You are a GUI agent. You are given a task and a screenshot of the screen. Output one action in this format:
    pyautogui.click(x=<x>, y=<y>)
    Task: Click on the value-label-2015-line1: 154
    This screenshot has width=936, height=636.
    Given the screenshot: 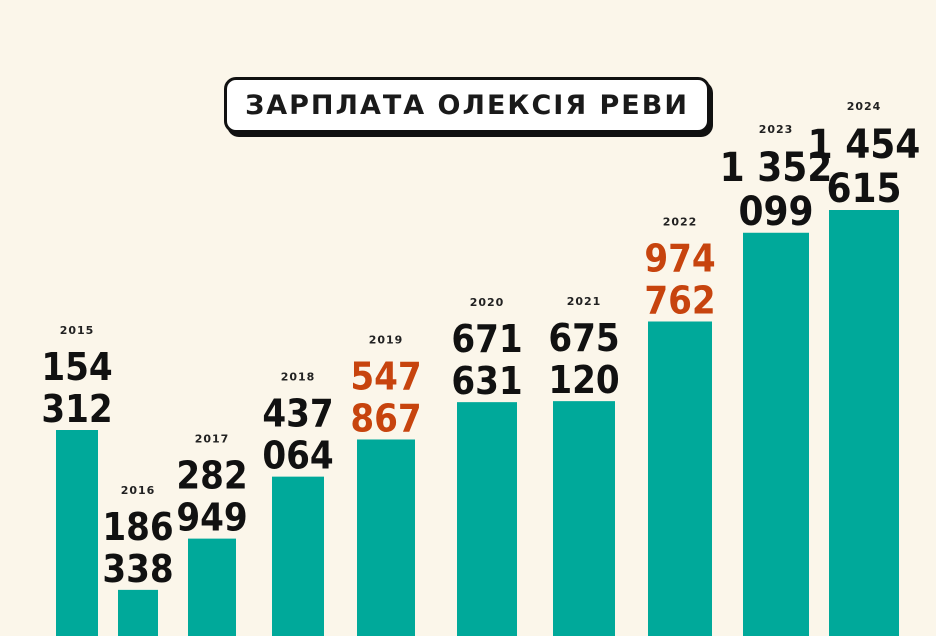 What is the action you would take?
    pyautogui.click(x=76, y=367)
    